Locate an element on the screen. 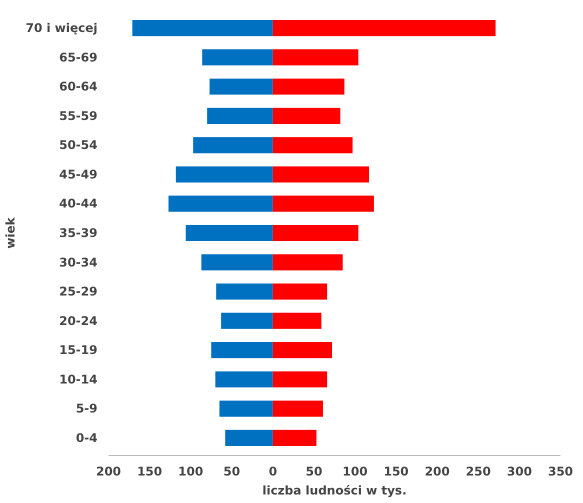 The image size is (583, 503). y-tick-label: 30-34 is located at coordinates (78, 262).